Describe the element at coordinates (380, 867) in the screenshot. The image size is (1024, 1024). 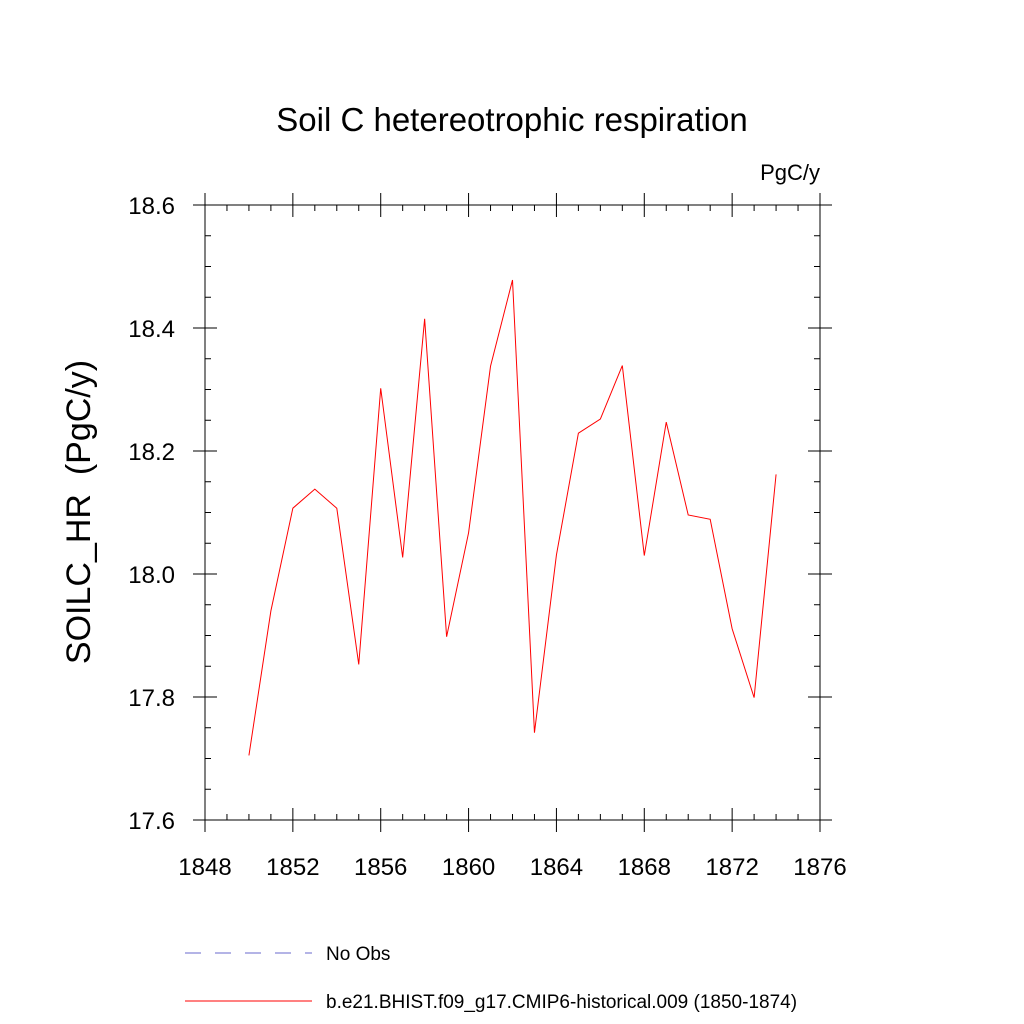
I see `x-tick-label: 1856` at that location.